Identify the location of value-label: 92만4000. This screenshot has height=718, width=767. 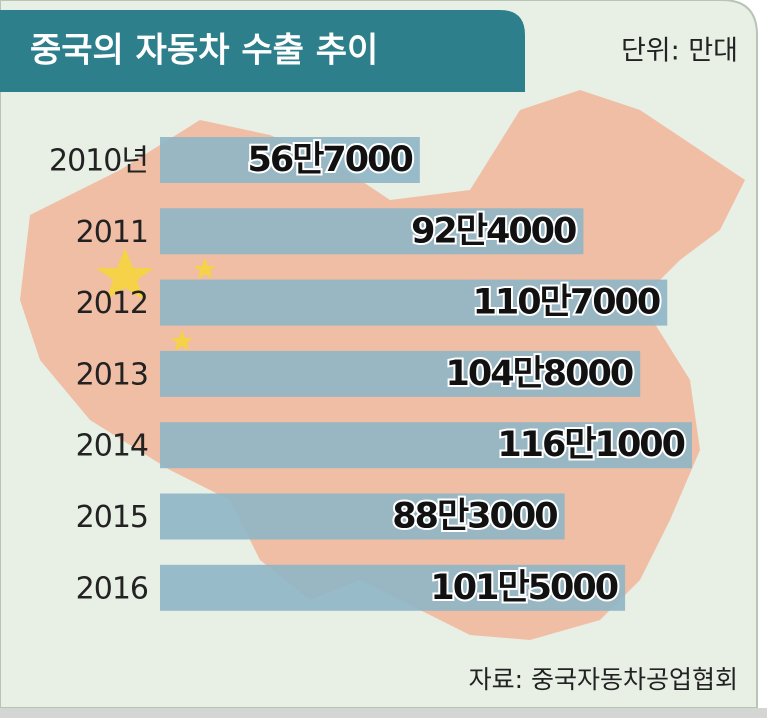
(493, 231).